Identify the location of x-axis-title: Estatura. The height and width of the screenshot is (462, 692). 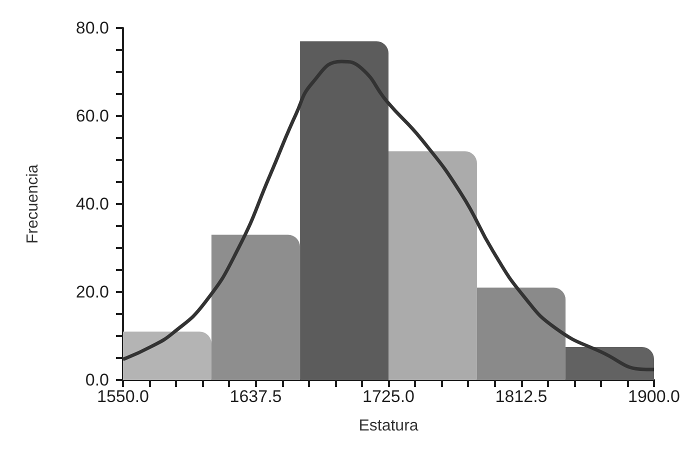
(388, 426).